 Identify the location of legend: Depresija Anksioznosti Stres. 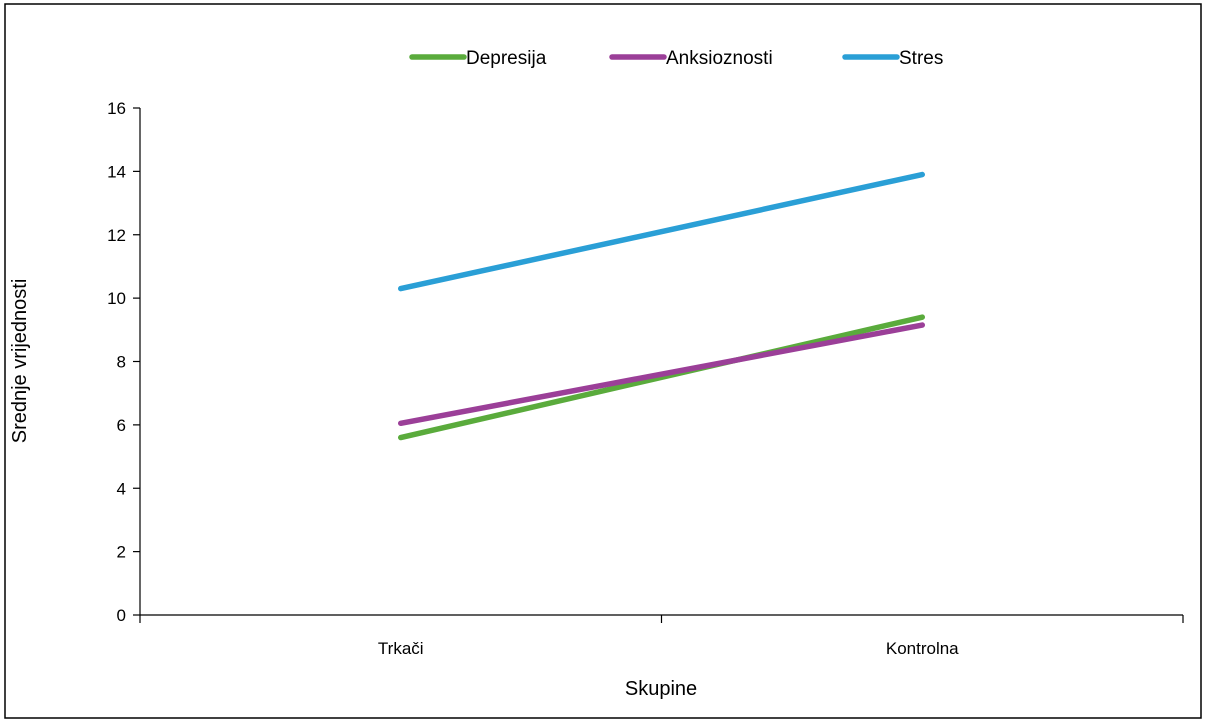
(676, 58).